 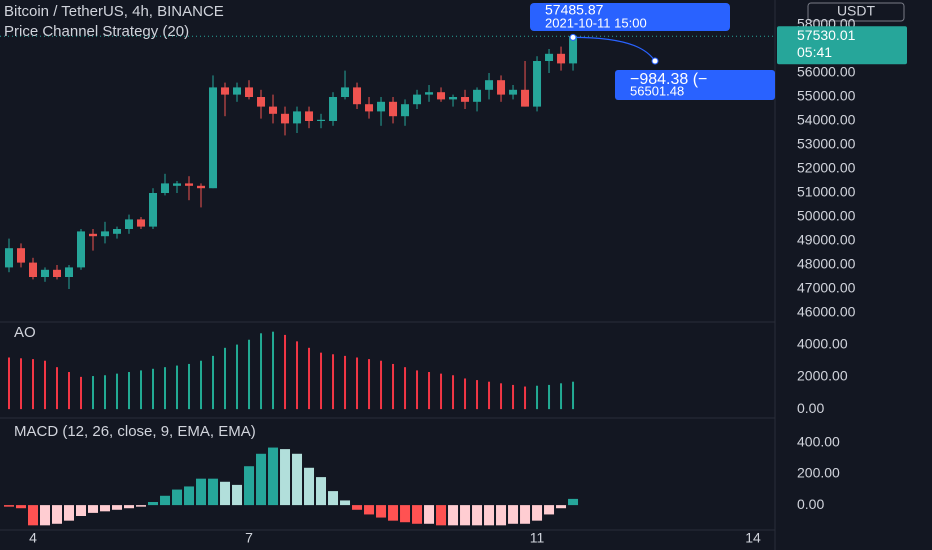 What do you see at coordinates (537, 538) in the screenshot?
I see `x-tick-label: 11` at bounding box center [537, 538].